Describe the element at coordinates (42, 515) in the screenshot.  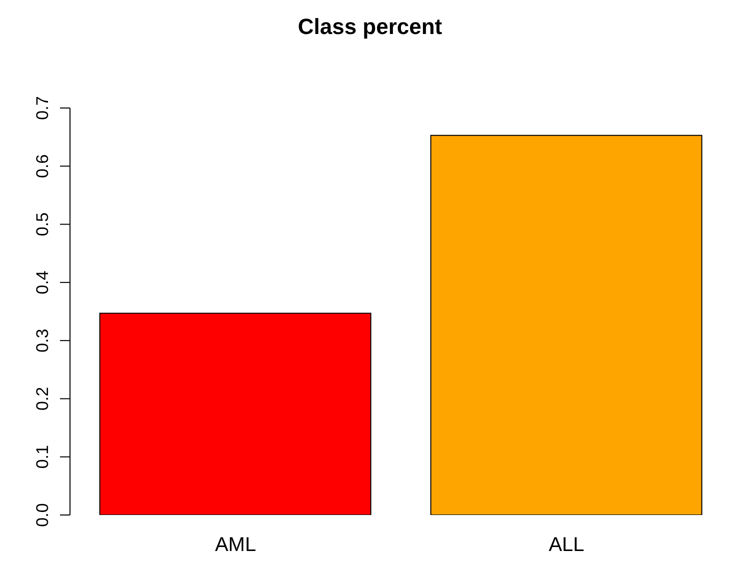
I see `y-tick-label: 0.0` at that location.